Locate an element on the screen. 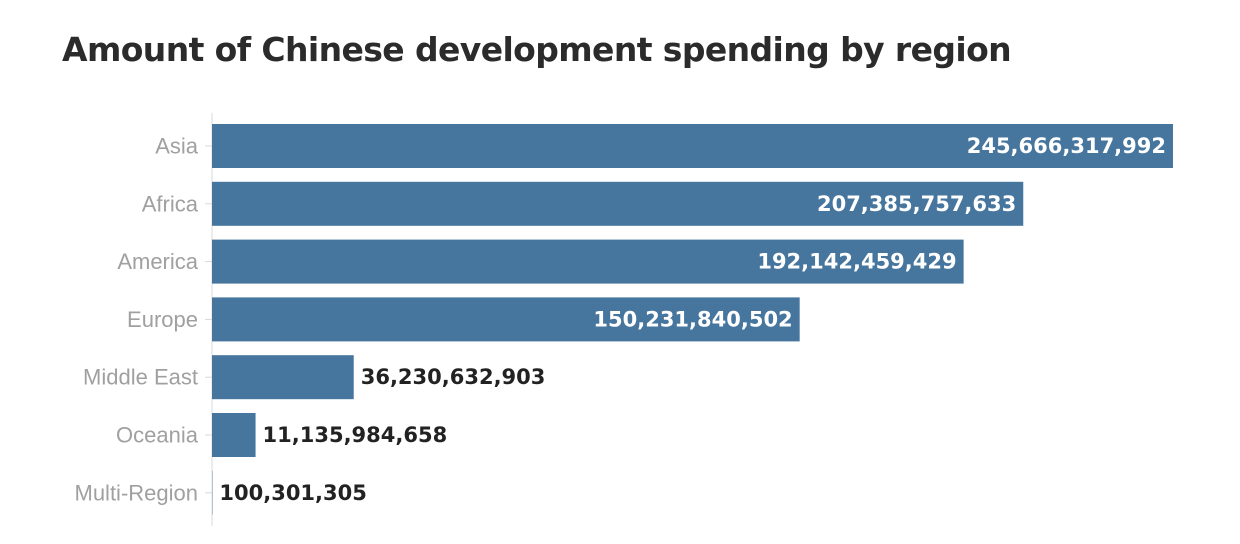  value-label: 245,666,317,992 is located at coordinates (1066, 146).